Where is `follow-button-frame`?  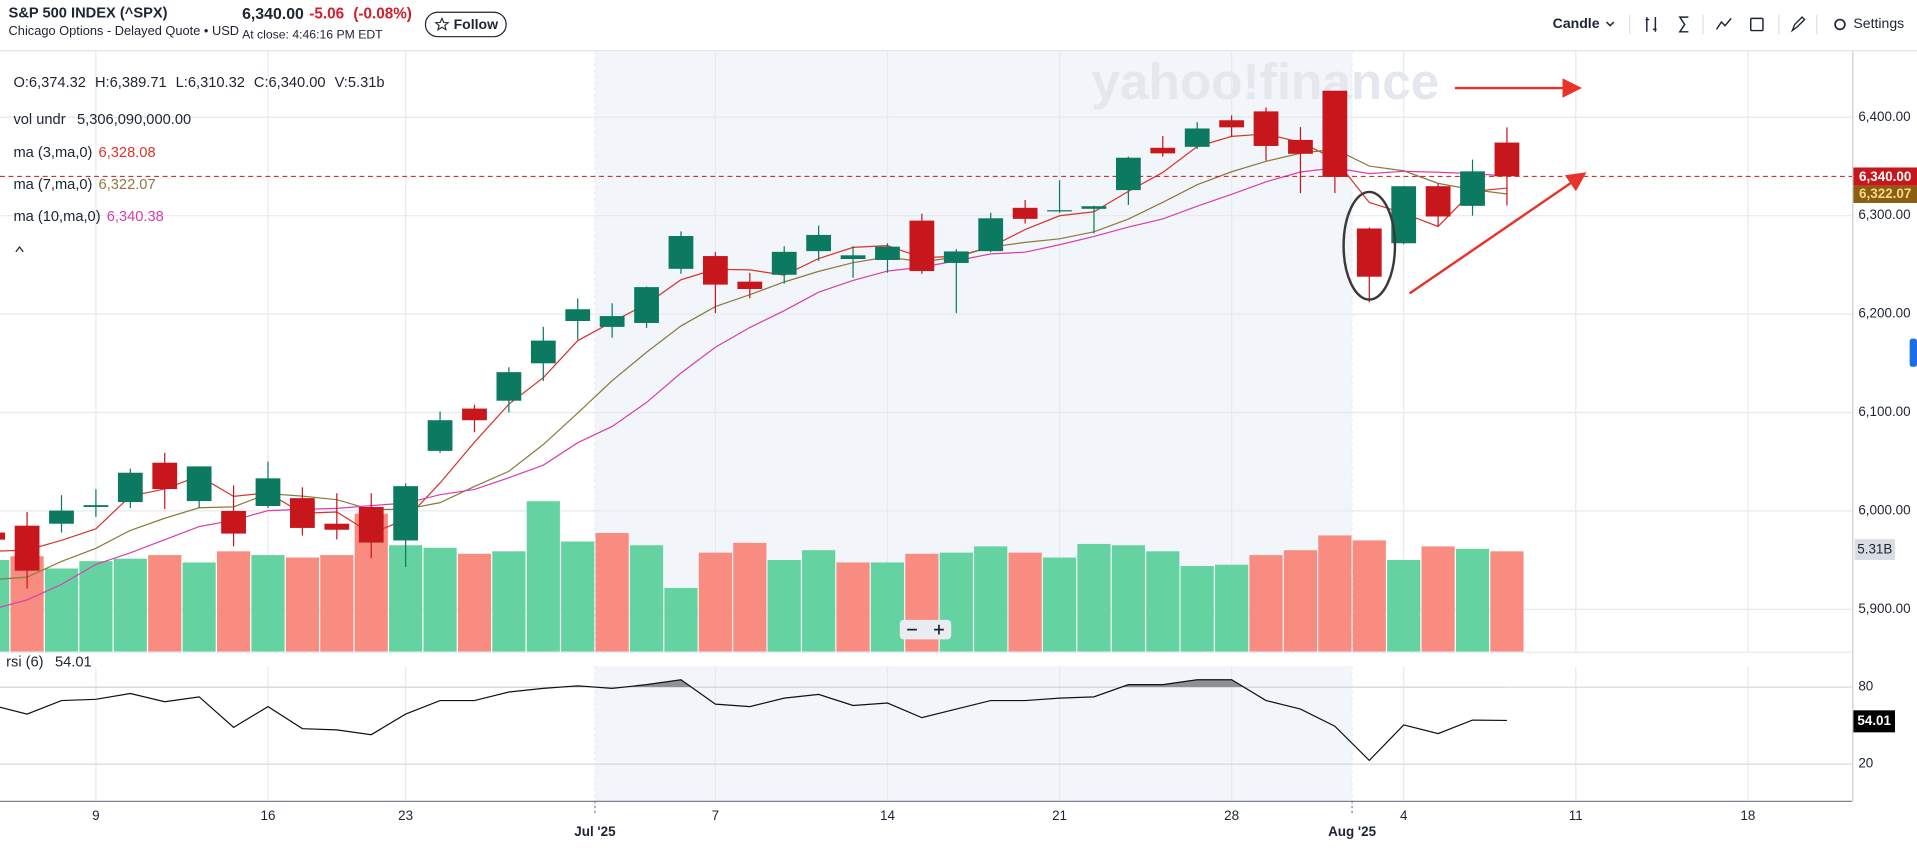 follow-button-frame is located at coordinates (465, 24).